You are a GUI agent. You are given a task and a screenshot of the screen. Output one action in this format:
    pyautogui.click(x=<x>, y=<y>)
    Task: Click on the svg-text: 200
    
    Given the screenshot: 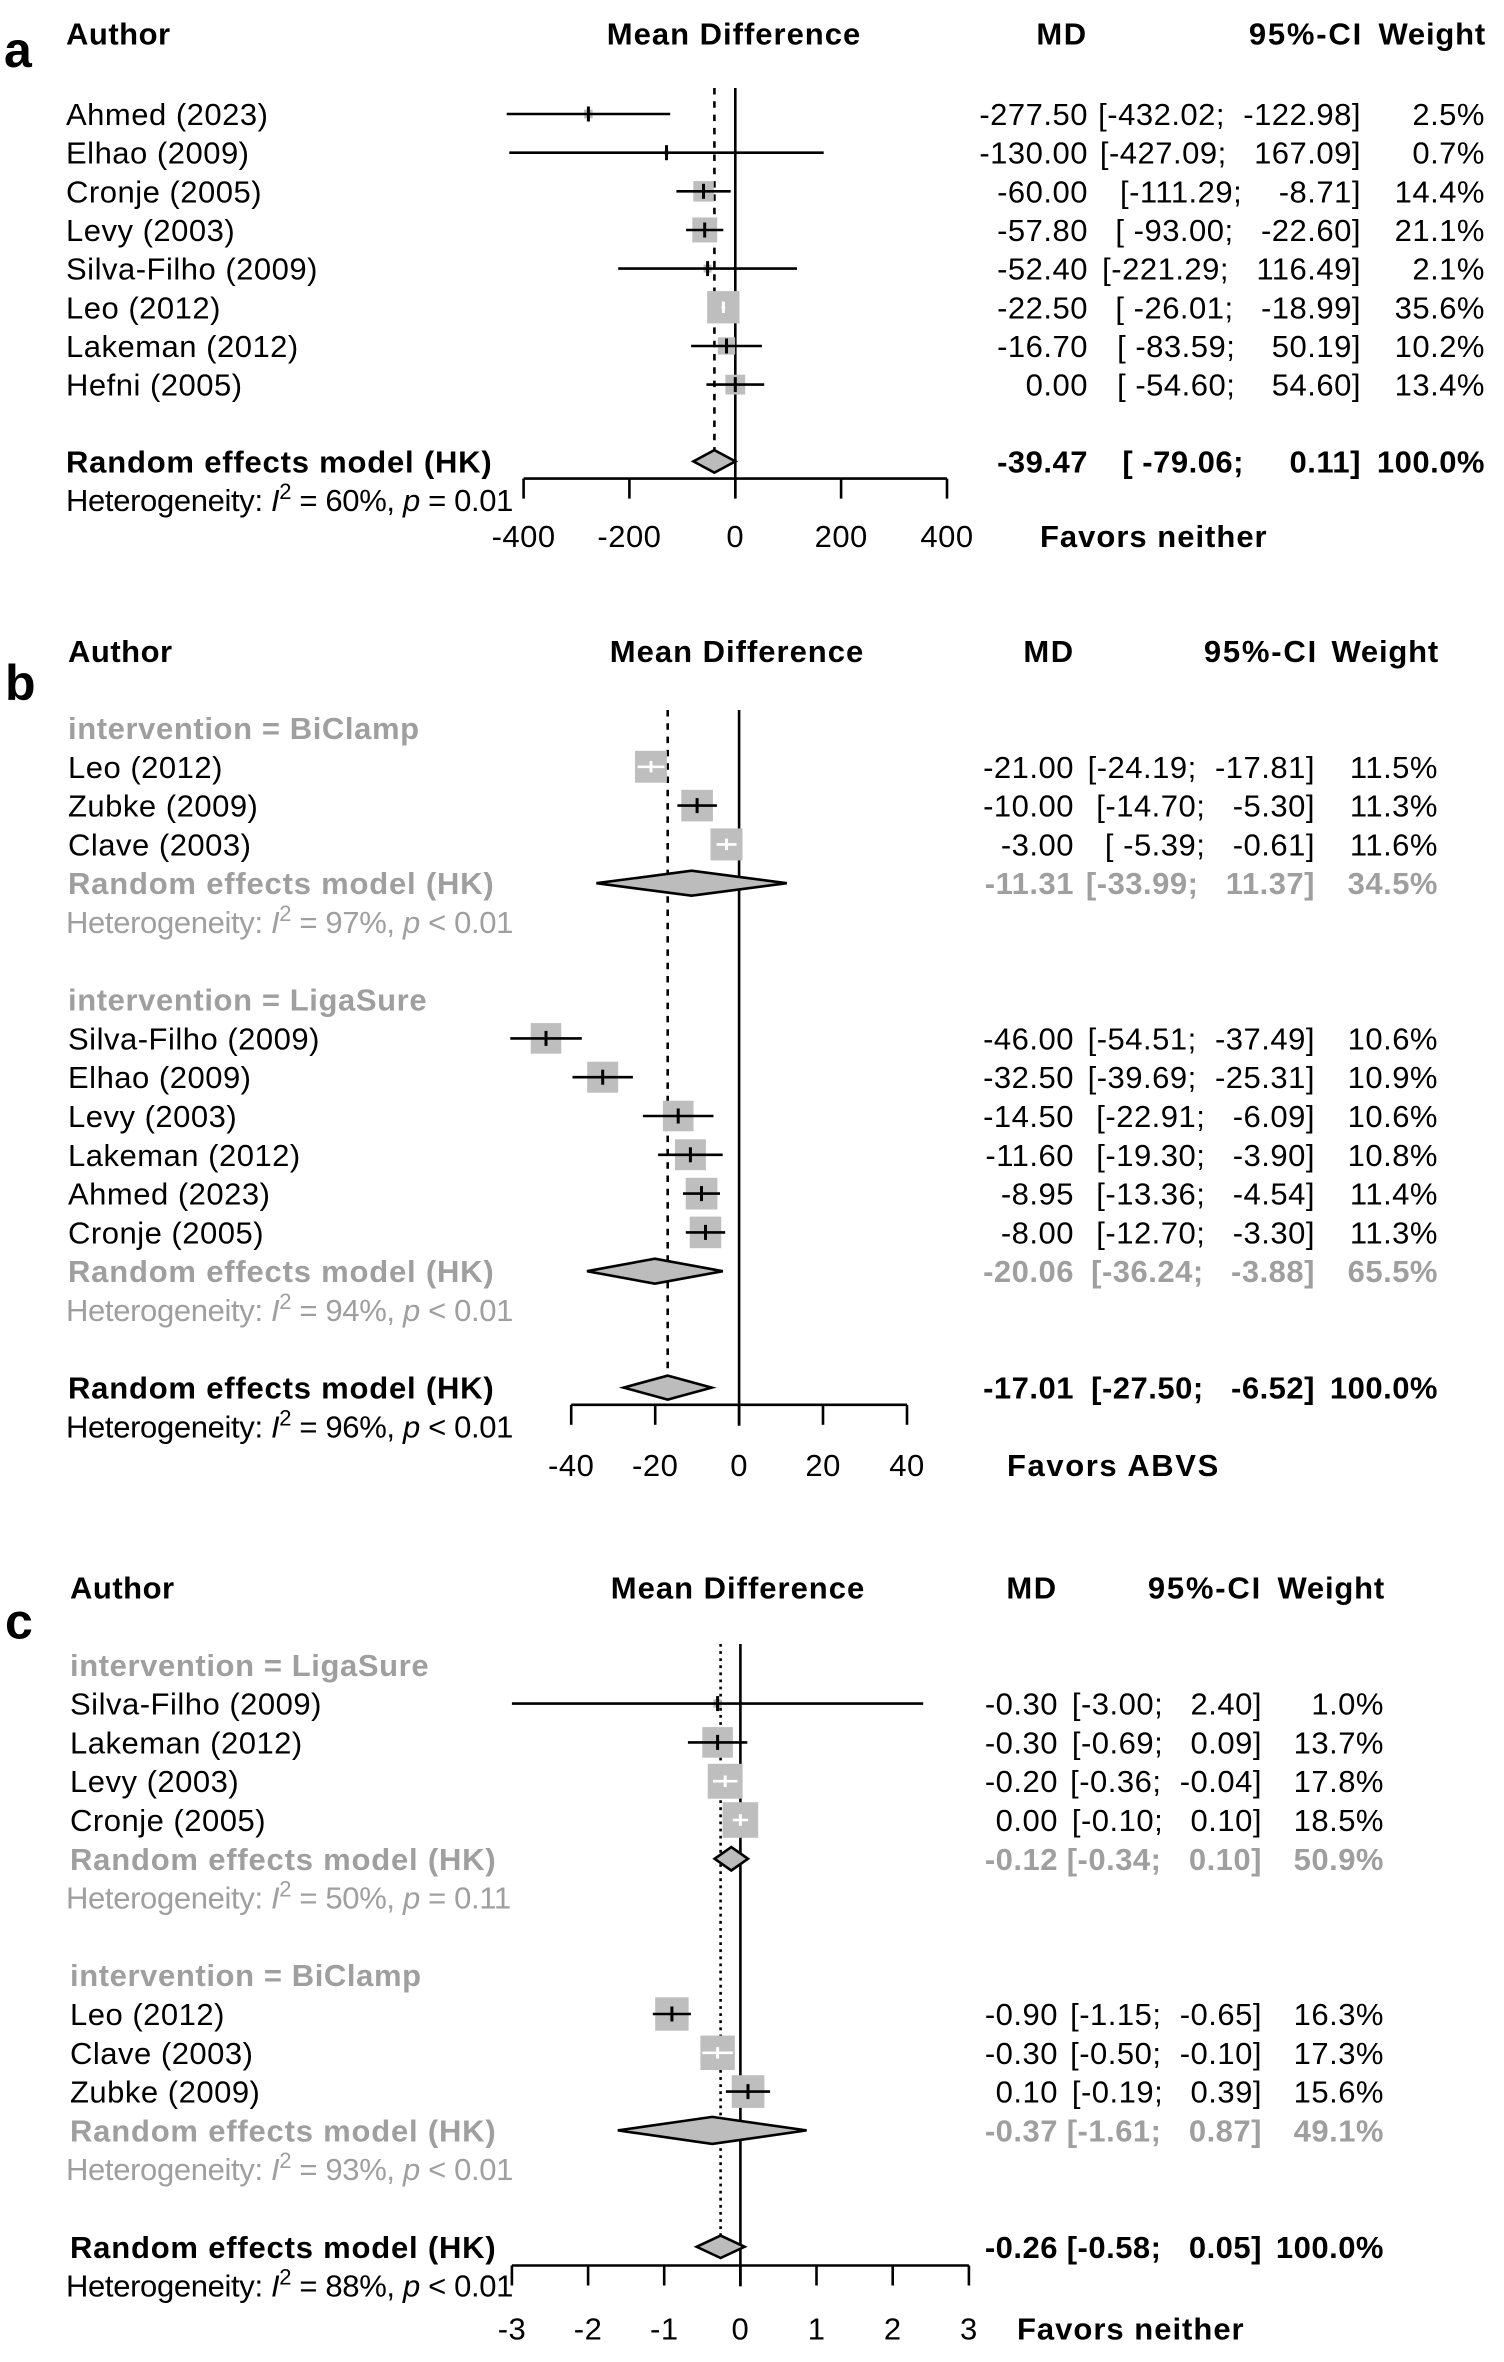 What is the action you would take?
    pyautogui.click(x=841, y=536)
    